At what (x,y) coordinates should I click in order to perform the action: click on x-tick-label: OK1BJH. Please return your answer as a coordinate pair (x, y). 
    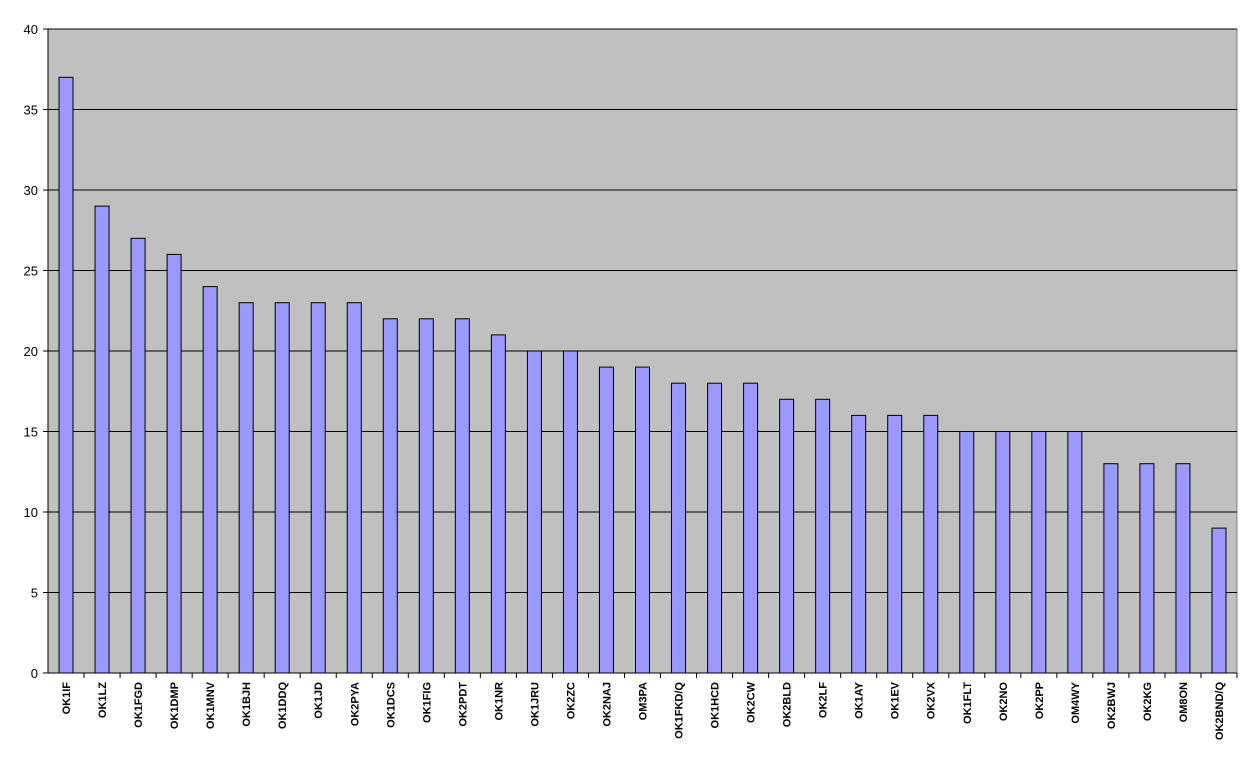
    Looking at the image, I should click on (247, 704).